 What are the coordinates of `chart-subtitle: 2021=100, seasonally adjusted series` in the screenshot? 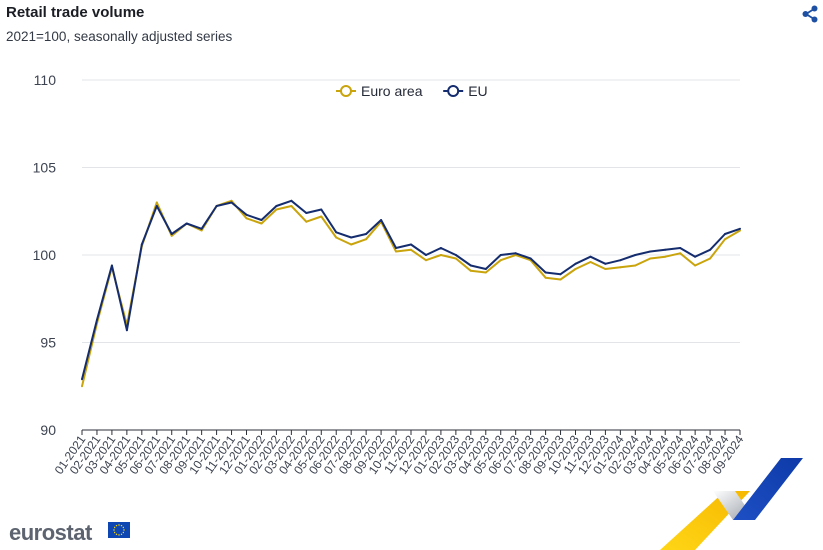 It's located at (119, 36).